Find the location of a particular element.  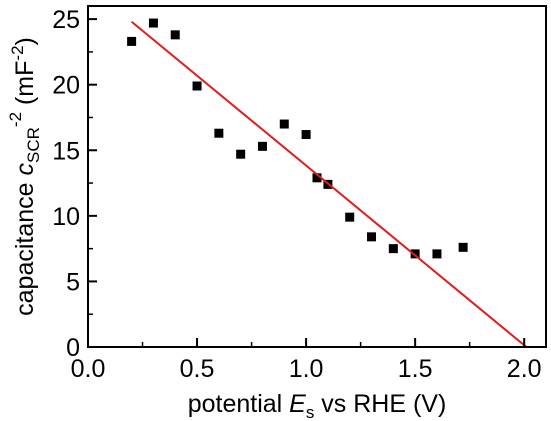

y-tick-label: 15 is located at coordinates (66, 151).